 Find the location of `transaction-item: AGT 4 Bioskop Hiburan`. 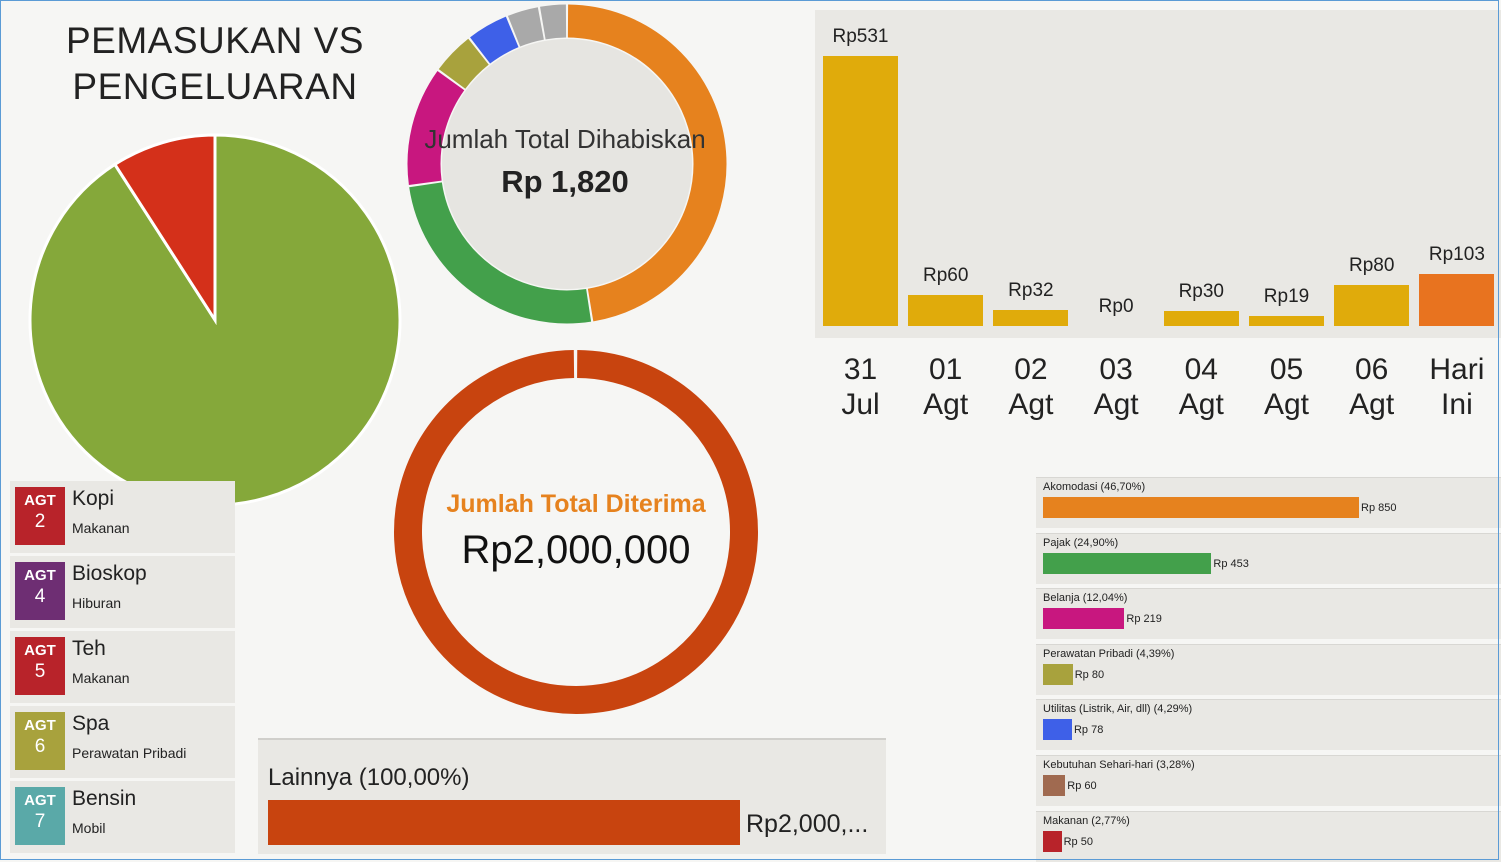

transaction-item: AGT 4 Bioskop Hiburan is located at coordinates (122, 592).